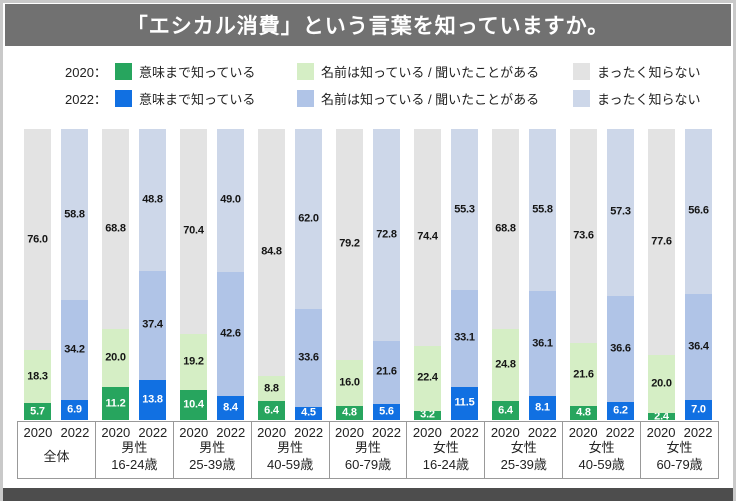  I want to click on axis-group-name: 全体, so click(56, 457).